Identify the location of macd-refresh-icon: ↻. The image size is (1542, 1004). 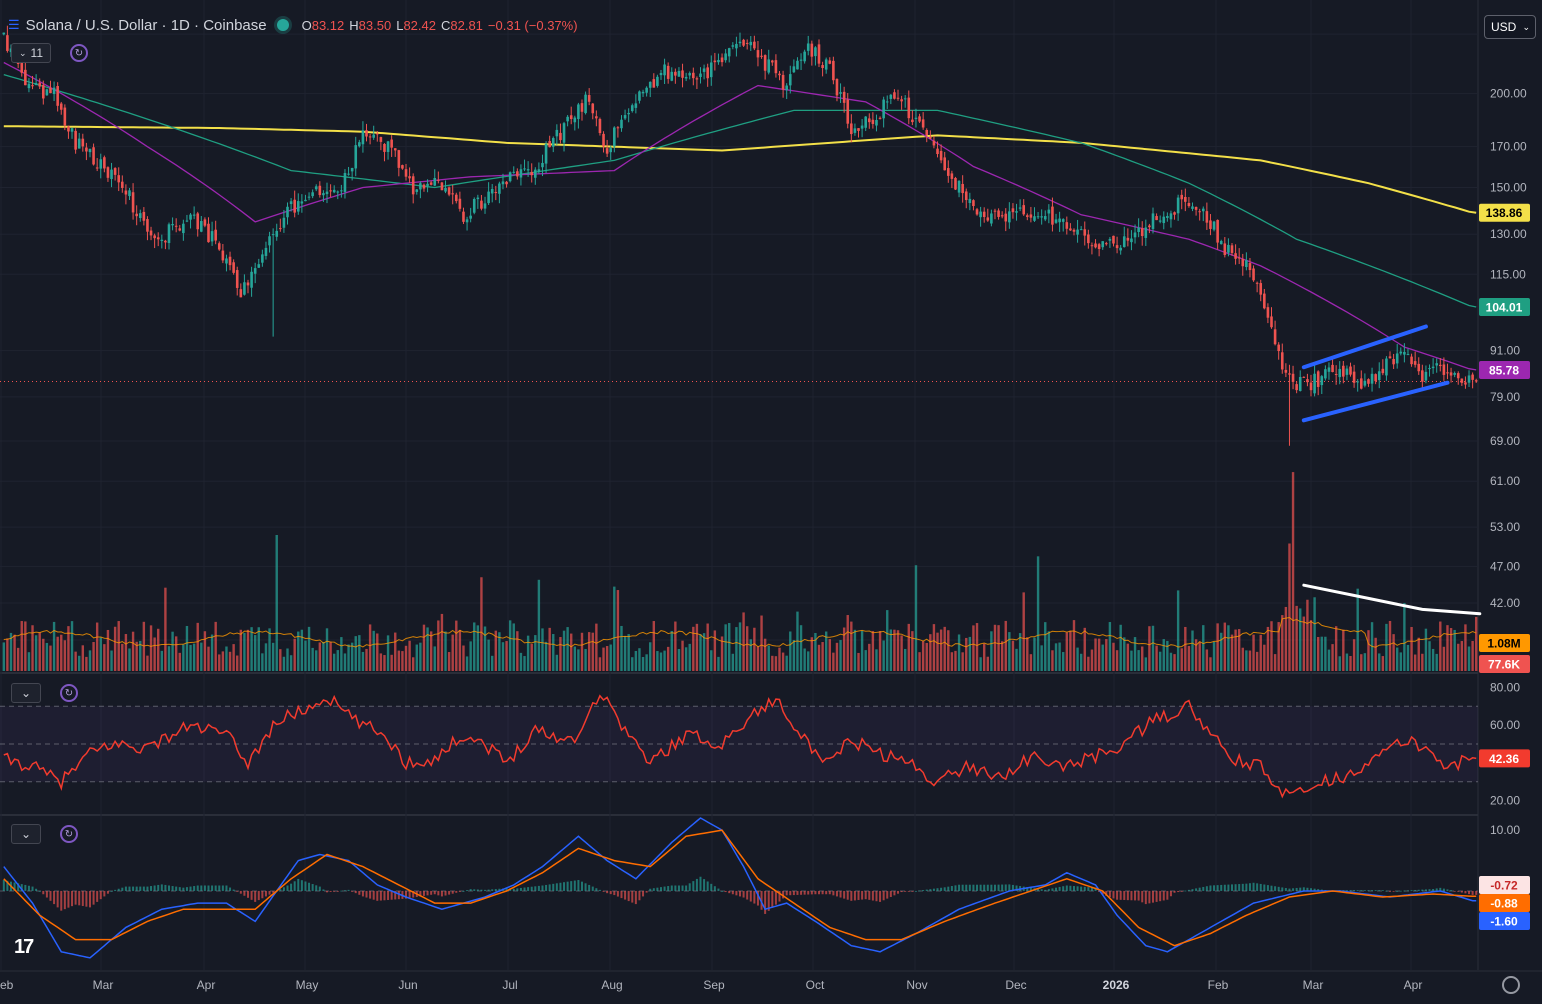
(69, 834).